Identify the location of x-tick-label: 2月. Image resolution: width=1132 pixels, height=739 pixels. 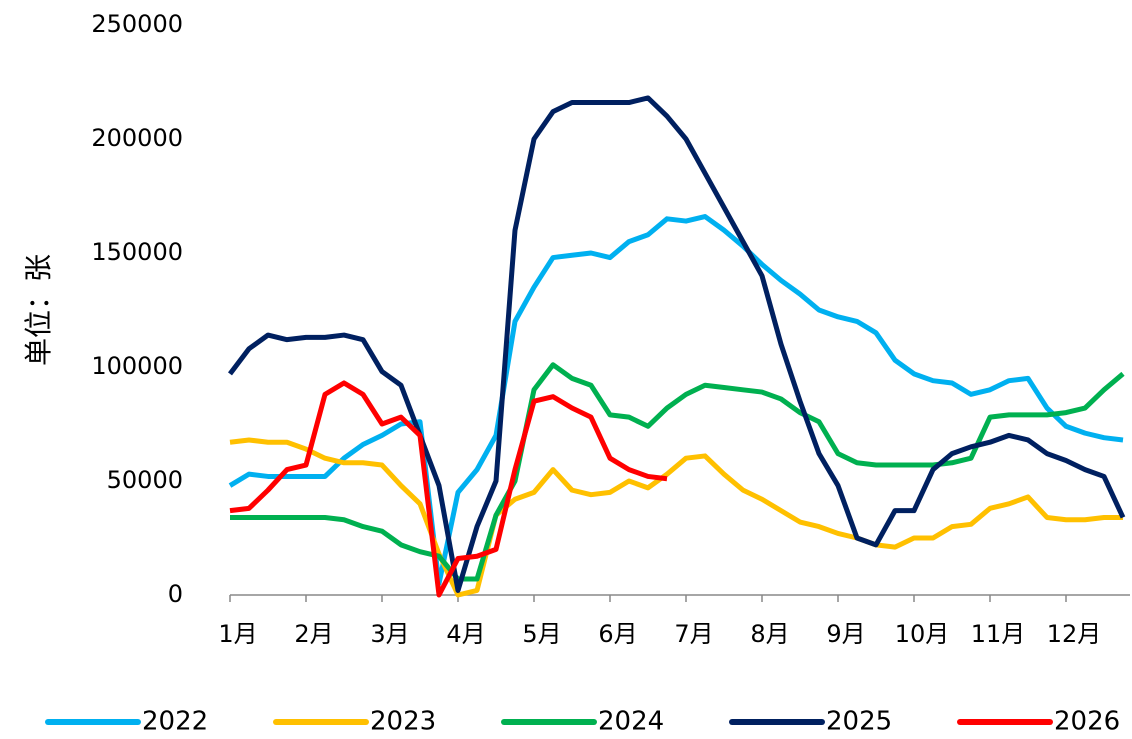
(313, 634).